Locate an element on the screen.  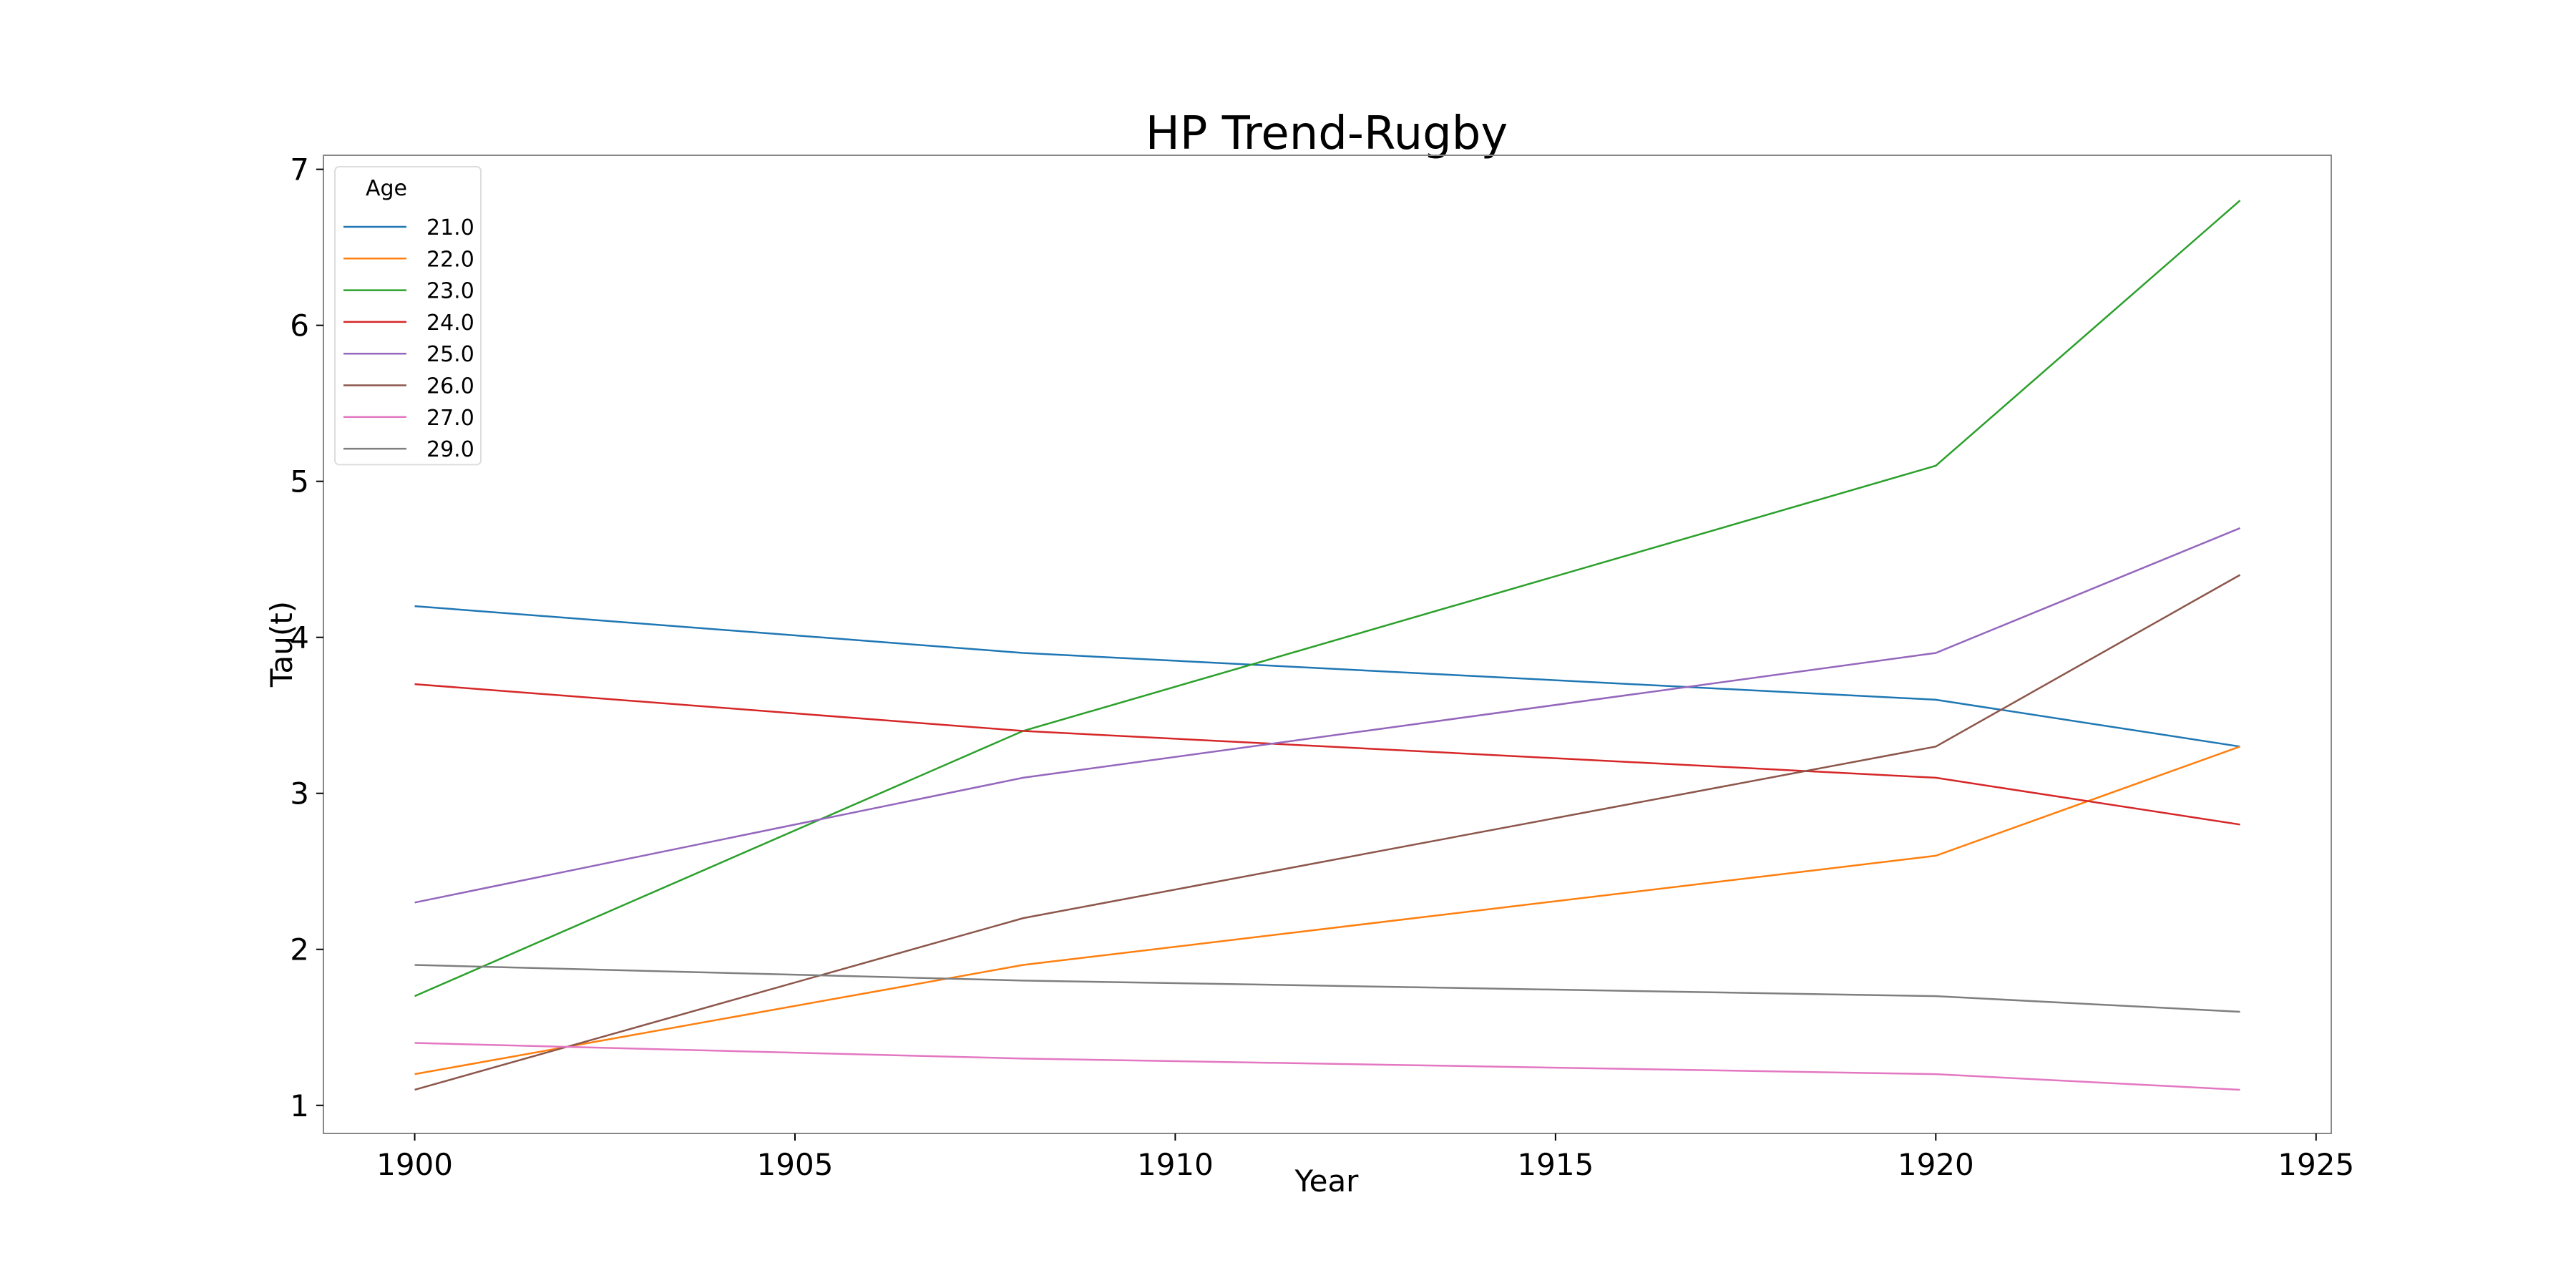
legend-box is located at coordinates (408, 316).